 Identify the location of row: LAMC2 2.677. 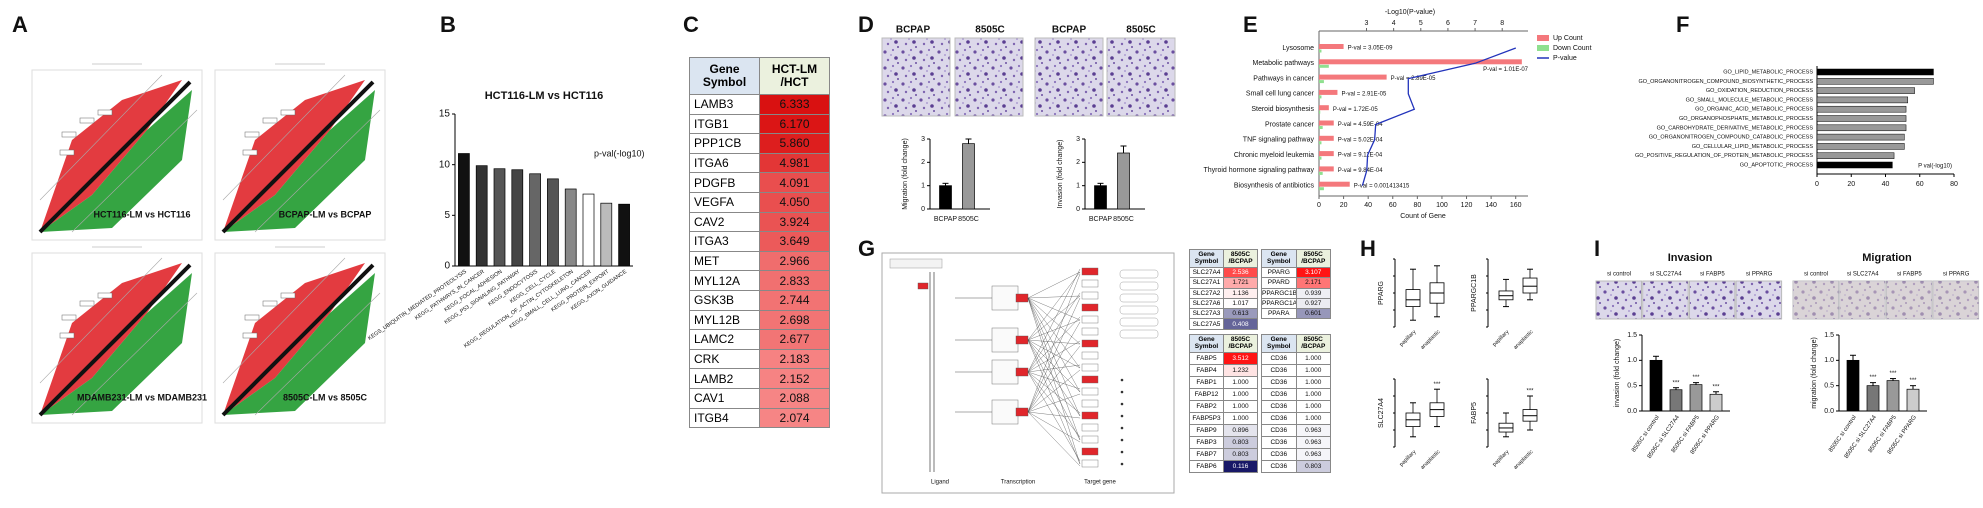
(759, 339).